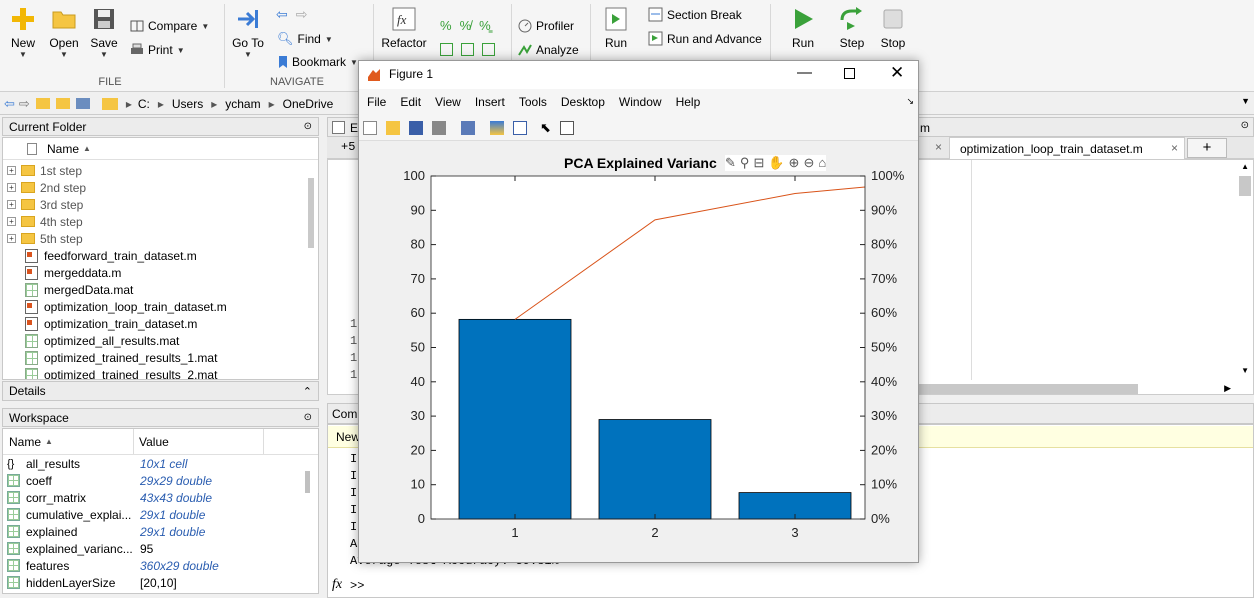  I want to click on folder-item: +5th step, so click(160, 238).